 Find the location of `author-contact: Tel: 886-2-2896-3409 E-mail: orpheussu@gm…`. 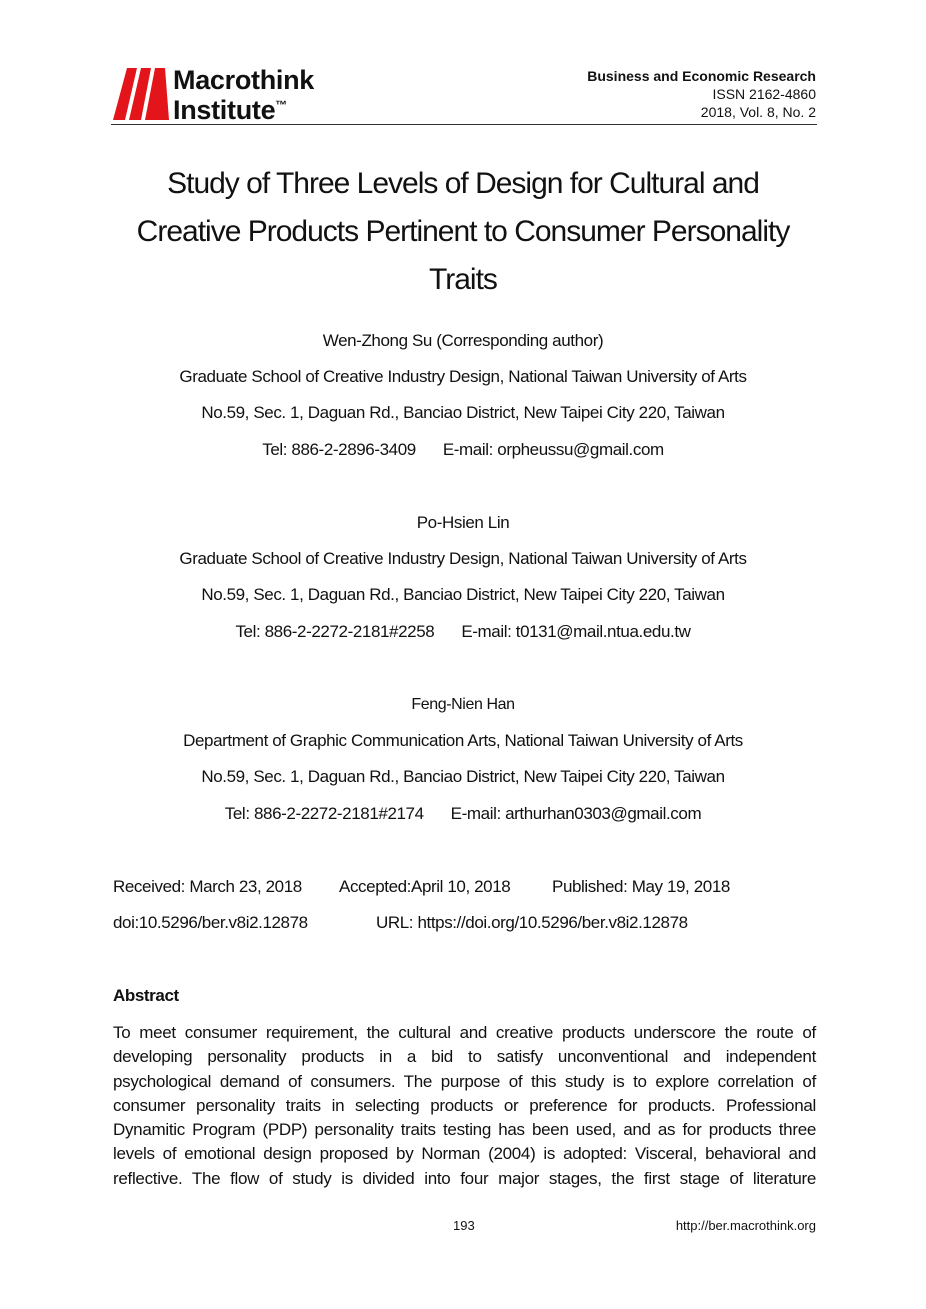

author-contact: Tel: 886-2-2896-3409 E-mail: orpheussu@gm… is located at coordinates (463, 449).